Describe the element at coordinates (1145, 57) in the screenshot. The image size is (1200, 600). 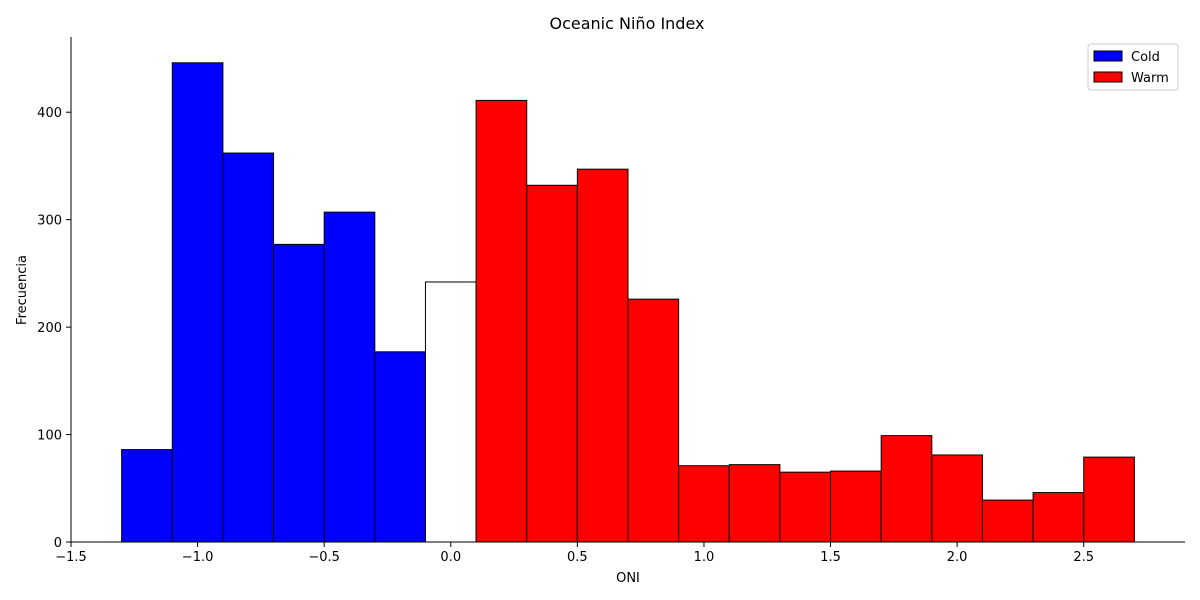
I see `legend-label: Cold` at that location.